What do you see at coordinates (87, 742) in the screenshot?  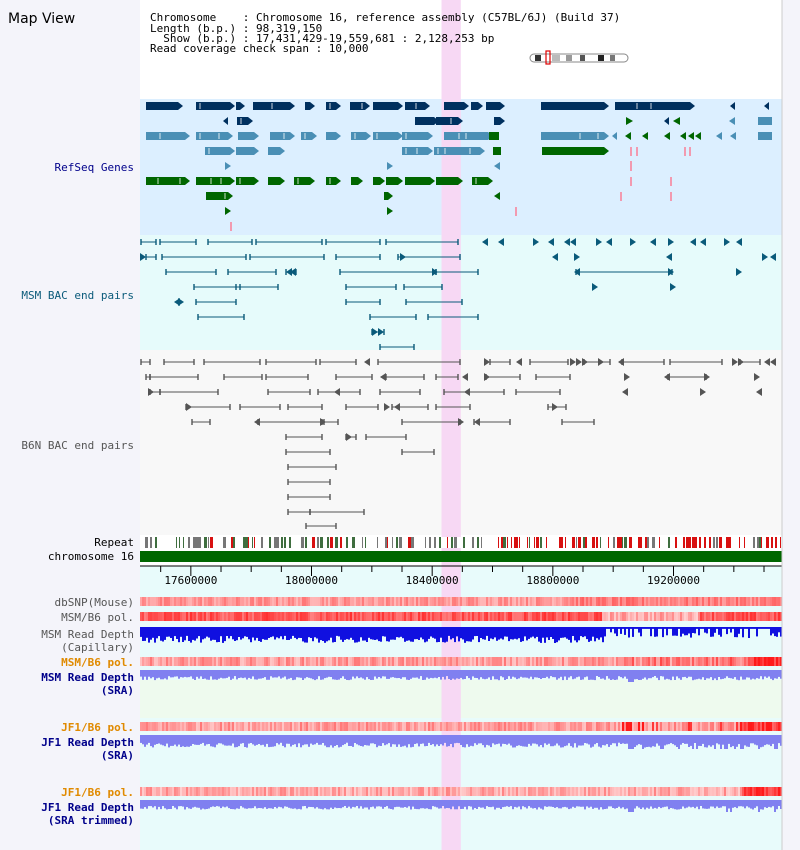 I see `track-label-jf1-depth-sra: JF1 Read Depth` at bounding box center [87, 742].